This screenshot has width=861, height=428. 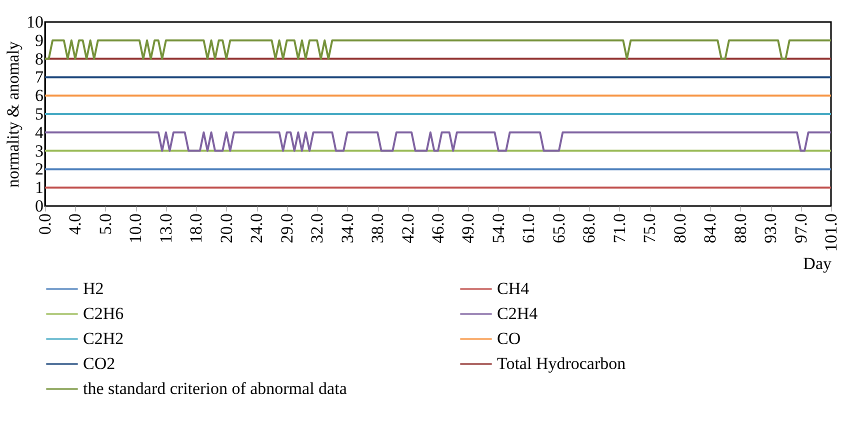 What do you see at coordinates (498, 229) in the screenshot?
I see `x-tick-label: 54.0` at bounding box center [498, 229].